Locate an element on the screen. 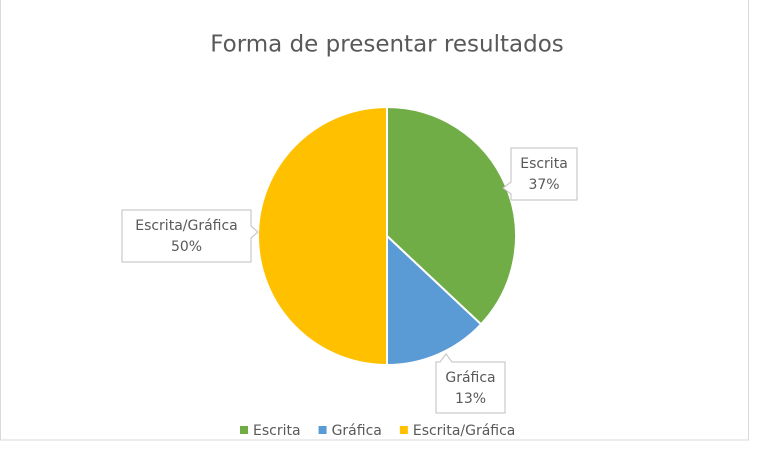  data-label-category: Escrita/Gráfica is located at coordinates (186, 226).